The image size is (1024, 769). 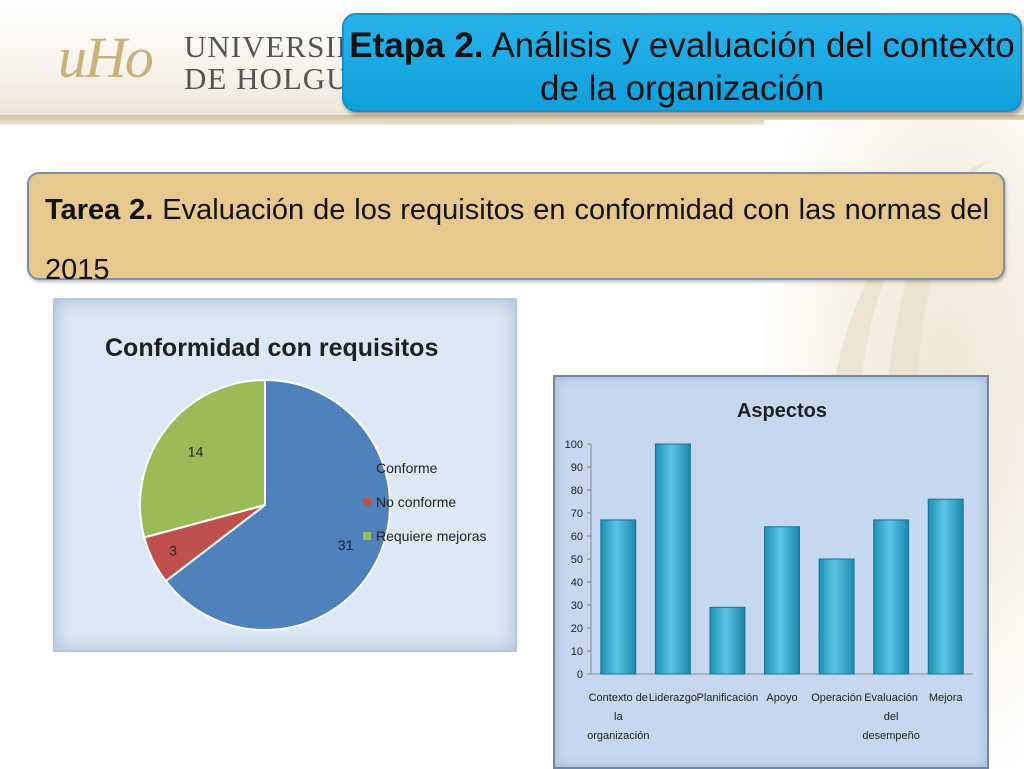 I want to click on pie-slice-conforme, so click(x=277, y=504).